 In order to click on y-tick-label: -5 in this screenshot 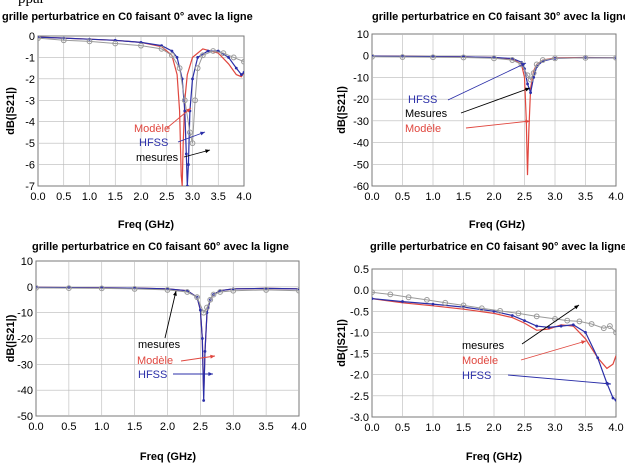, I will do `click(30, 144)`.